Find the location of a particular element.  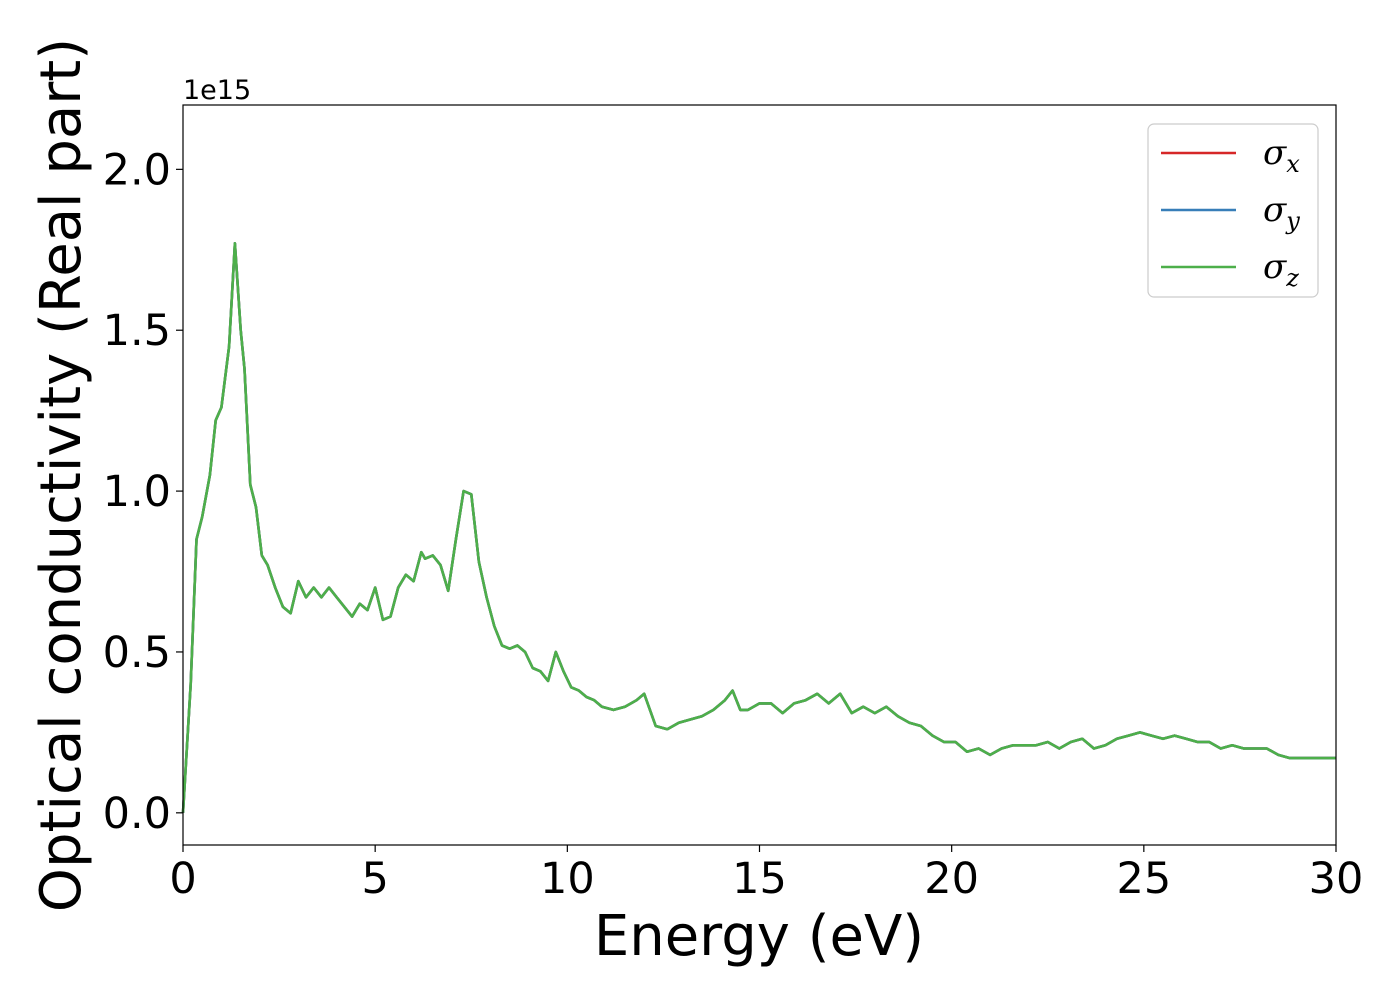

y-axis: 0.0 0.5 1.0 1.5 2.0 is located at coordinates (143, 492).